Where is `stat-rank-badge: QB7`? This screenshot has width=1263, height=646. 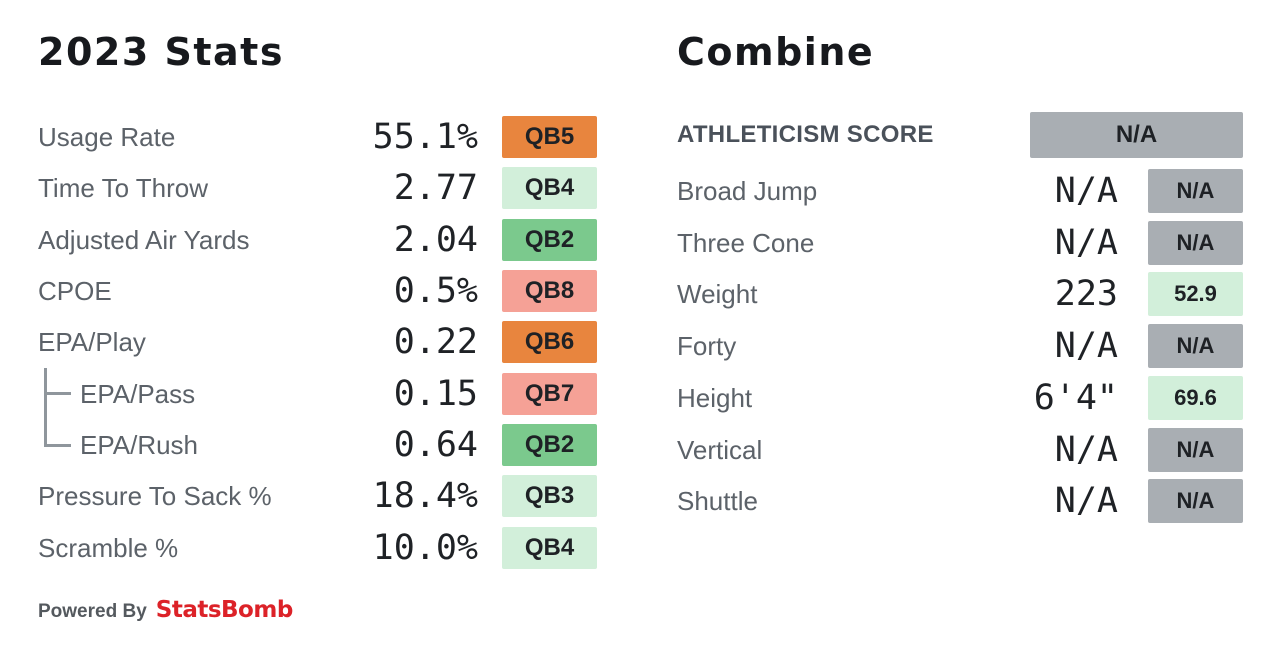 stat-rank-badge: QB7 is located at coordinates (549, 394).